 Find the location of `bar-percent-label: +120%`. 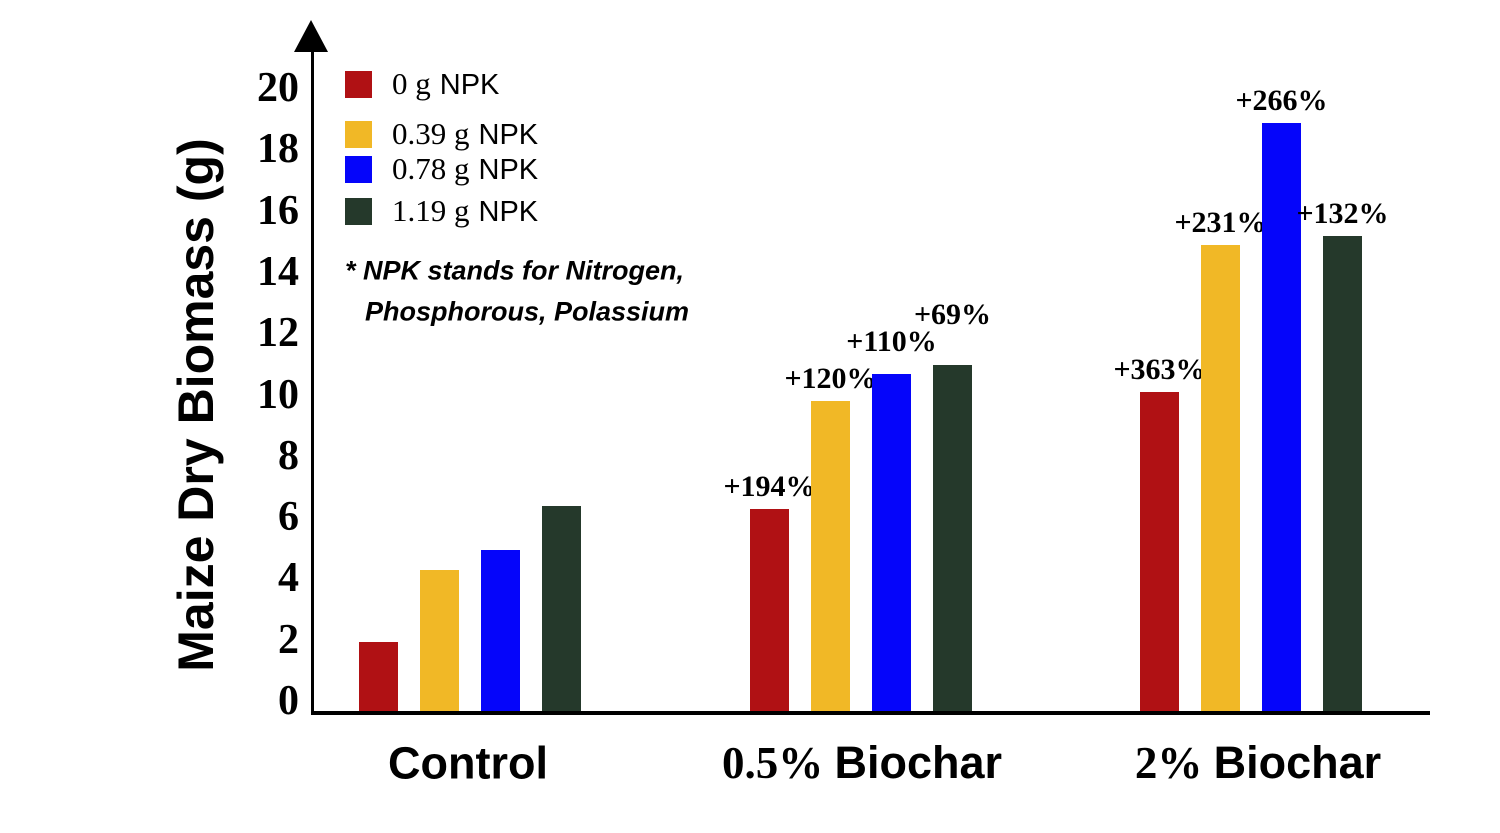

bar-percent-label: +120% is located at coordinates (830, 378).